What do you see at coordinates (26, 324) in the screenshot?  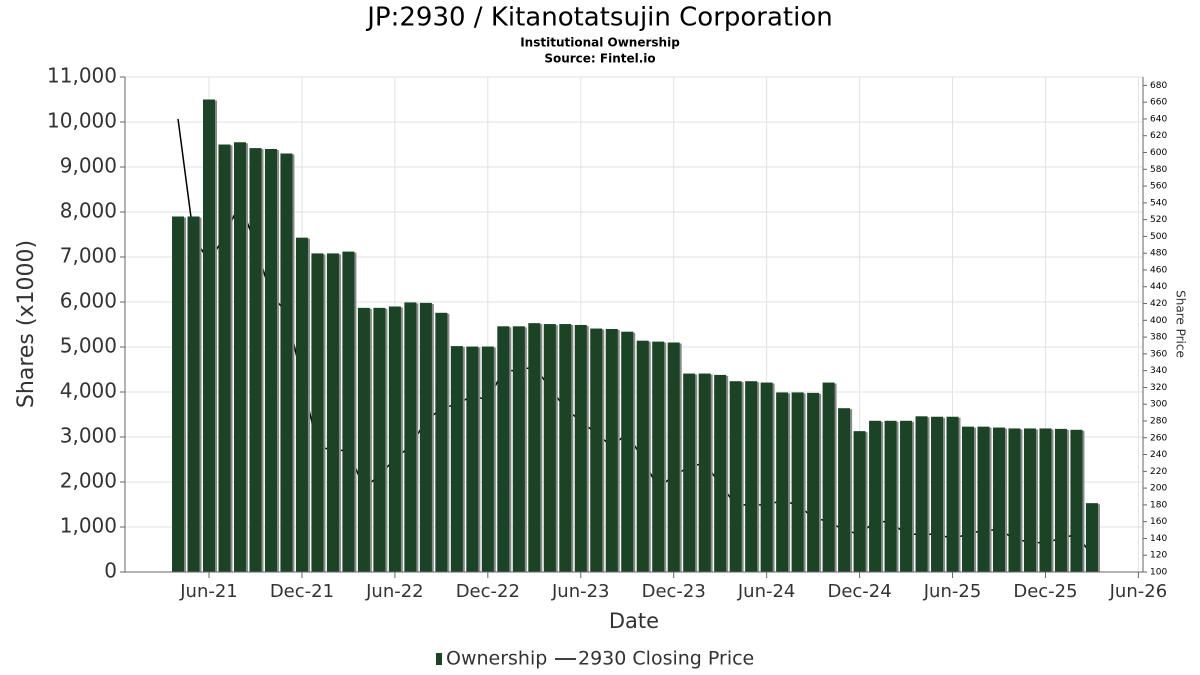 I see `y-axis-label: Shares (x1000)` at bounding box center [26, 324].